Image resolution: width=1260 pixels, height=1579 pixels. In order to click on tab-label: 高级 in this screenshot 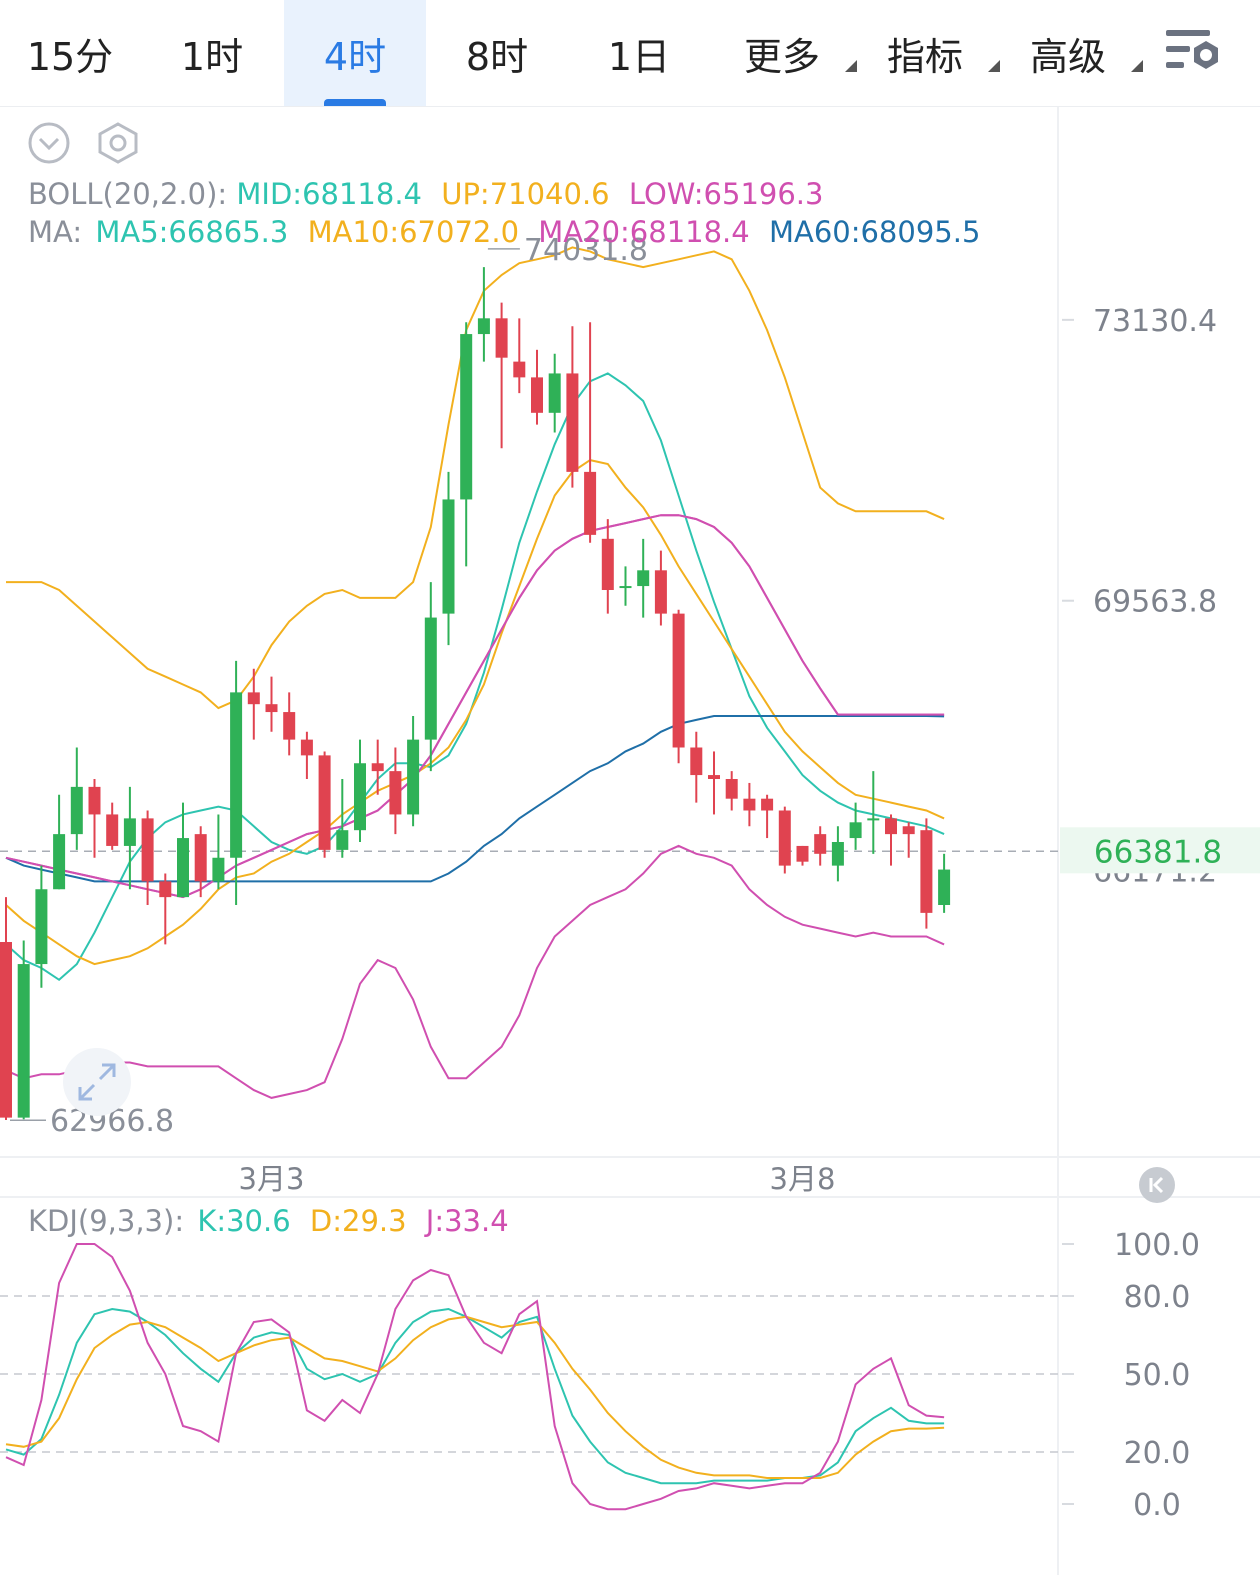, I will do `click(1067, 56)`.